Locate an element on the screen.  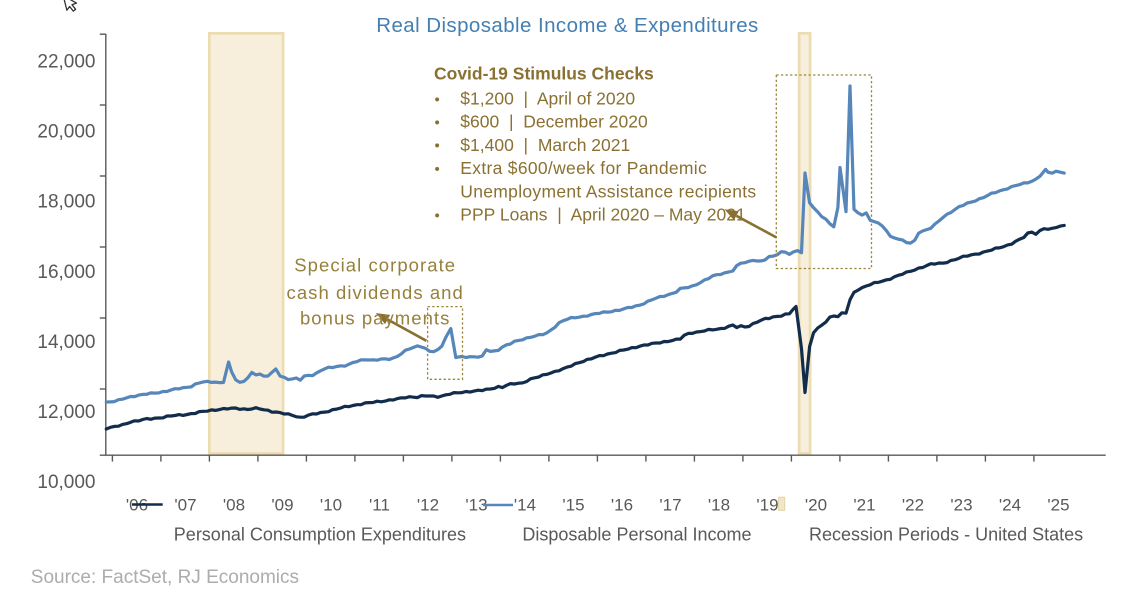
svg-text: Disposable Personal Income is located at coordinates (636, 535).